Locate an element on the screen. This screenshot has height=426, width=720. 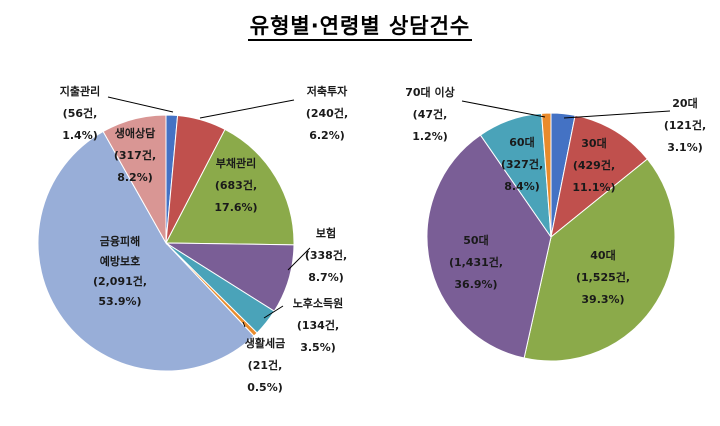
slice-label-age-5: 70대 이상 (47건, 1.2%) is located at coordinates (430, 114).